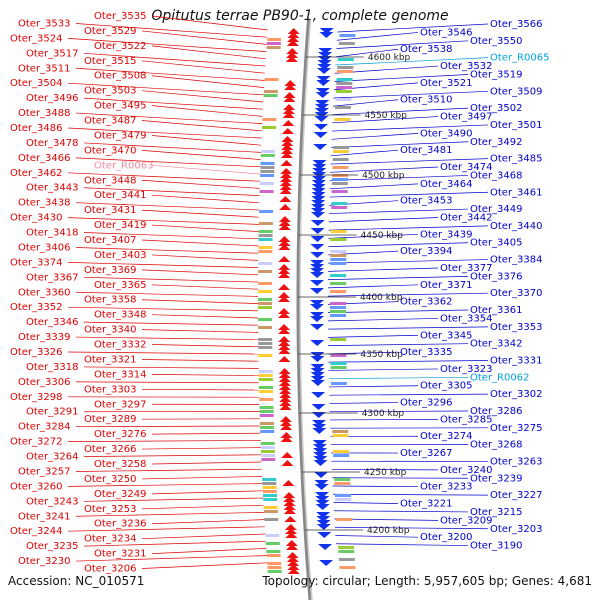 The image size is (600, 600). Describe the element at coordinates (496, 310) in the screenshot. I see `right-gene-label: Oter_3361` at that location.